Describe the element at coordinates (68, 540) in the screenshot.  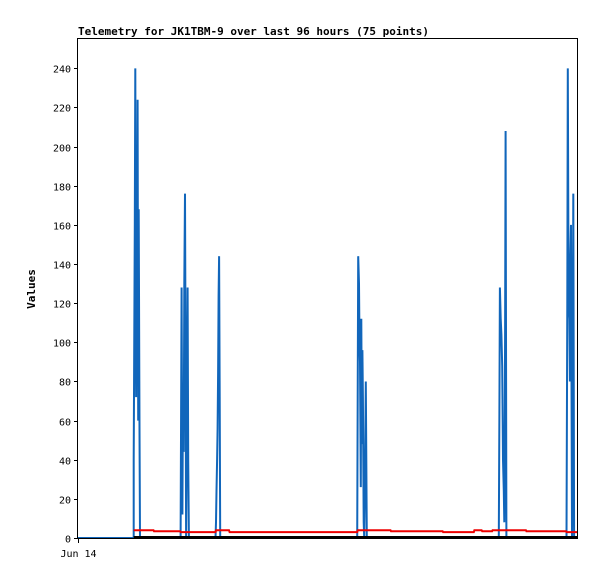
I see `y-tick-label: 0` at that location.